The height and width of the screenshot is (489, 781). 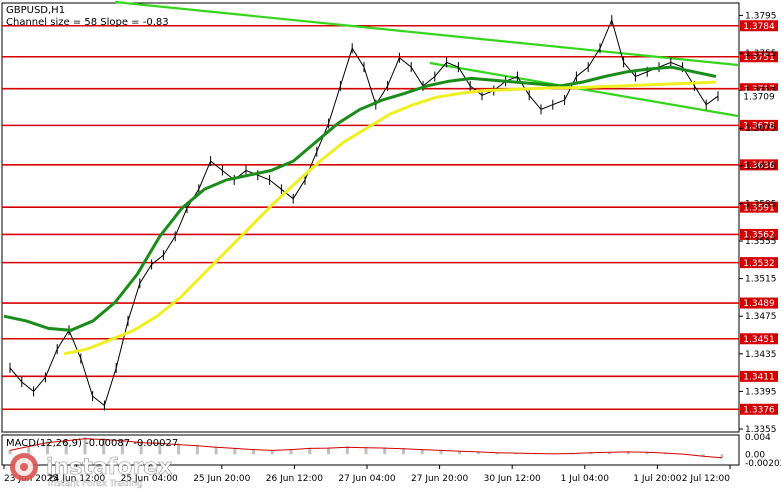 What do you see at coordinates (87, 22) in the screenshot?
I see `channel-info-label: Channel size = 58 Slope = -0.83` at bounding box center [87, 22].